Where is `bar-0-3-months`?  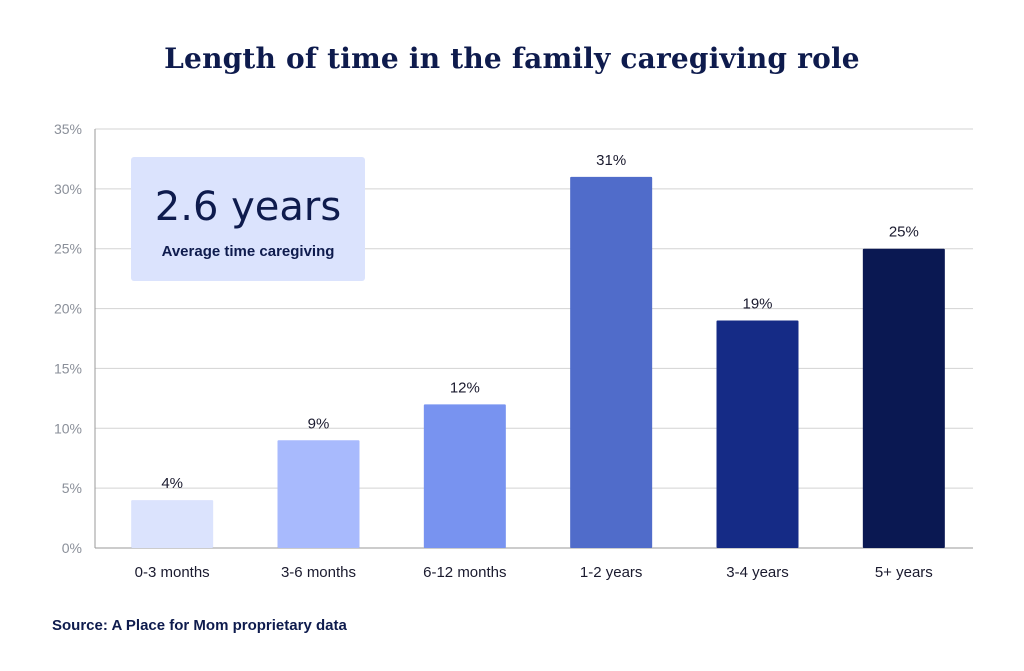
bar-0-3-months is located at coordinates (172, 524).